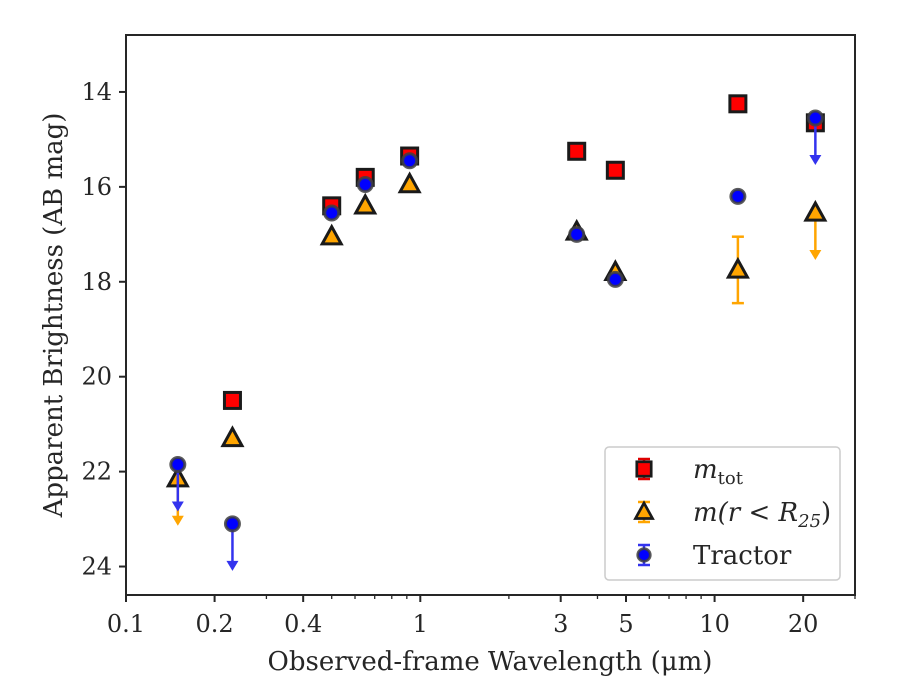  I want to click on y-axis-label: Apparent Brightness (AB mag), so click(54, 316).